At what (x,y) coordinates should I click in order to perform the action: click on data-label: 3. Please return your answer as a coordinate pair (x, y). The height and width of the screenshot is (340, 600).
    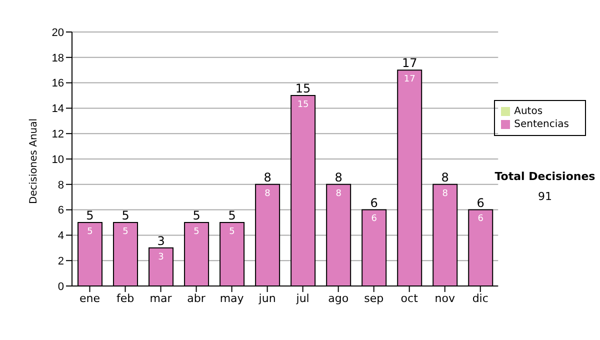
    Looking at the image, I should click on (161, 257).